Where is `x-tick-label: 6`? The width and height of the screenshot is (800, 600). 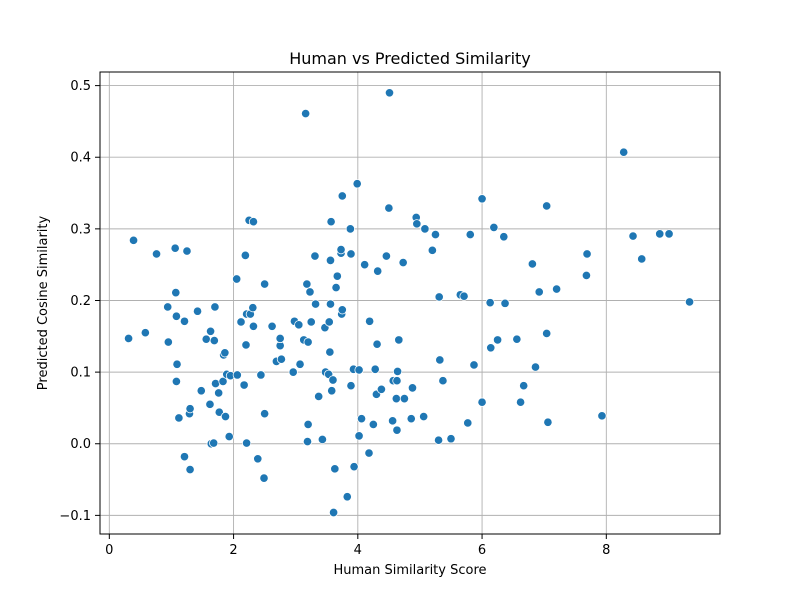
x-tick-label: 6 is located at coordinates (482, 550).